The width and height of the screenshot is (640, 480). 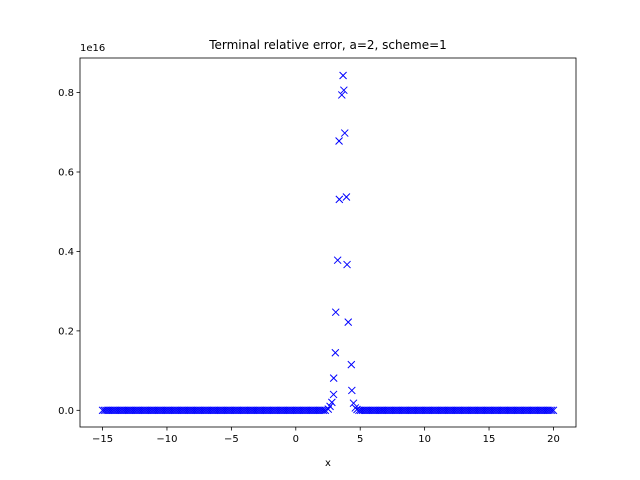 I want to click on x-tick-label: 10, so click(x=424, y=439).